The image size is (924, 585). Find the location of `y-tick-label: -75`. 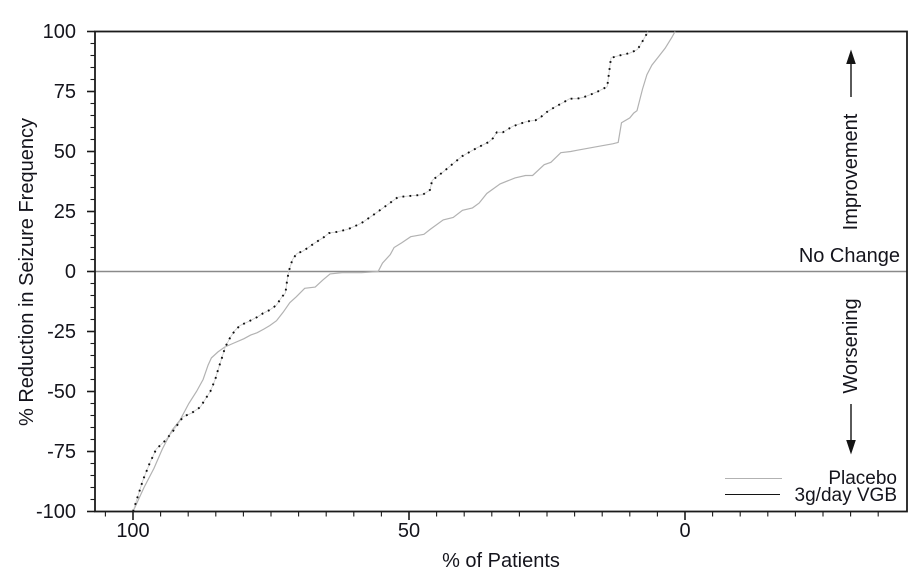

y-tick-label: -75 is located at coordinates (61, 451).